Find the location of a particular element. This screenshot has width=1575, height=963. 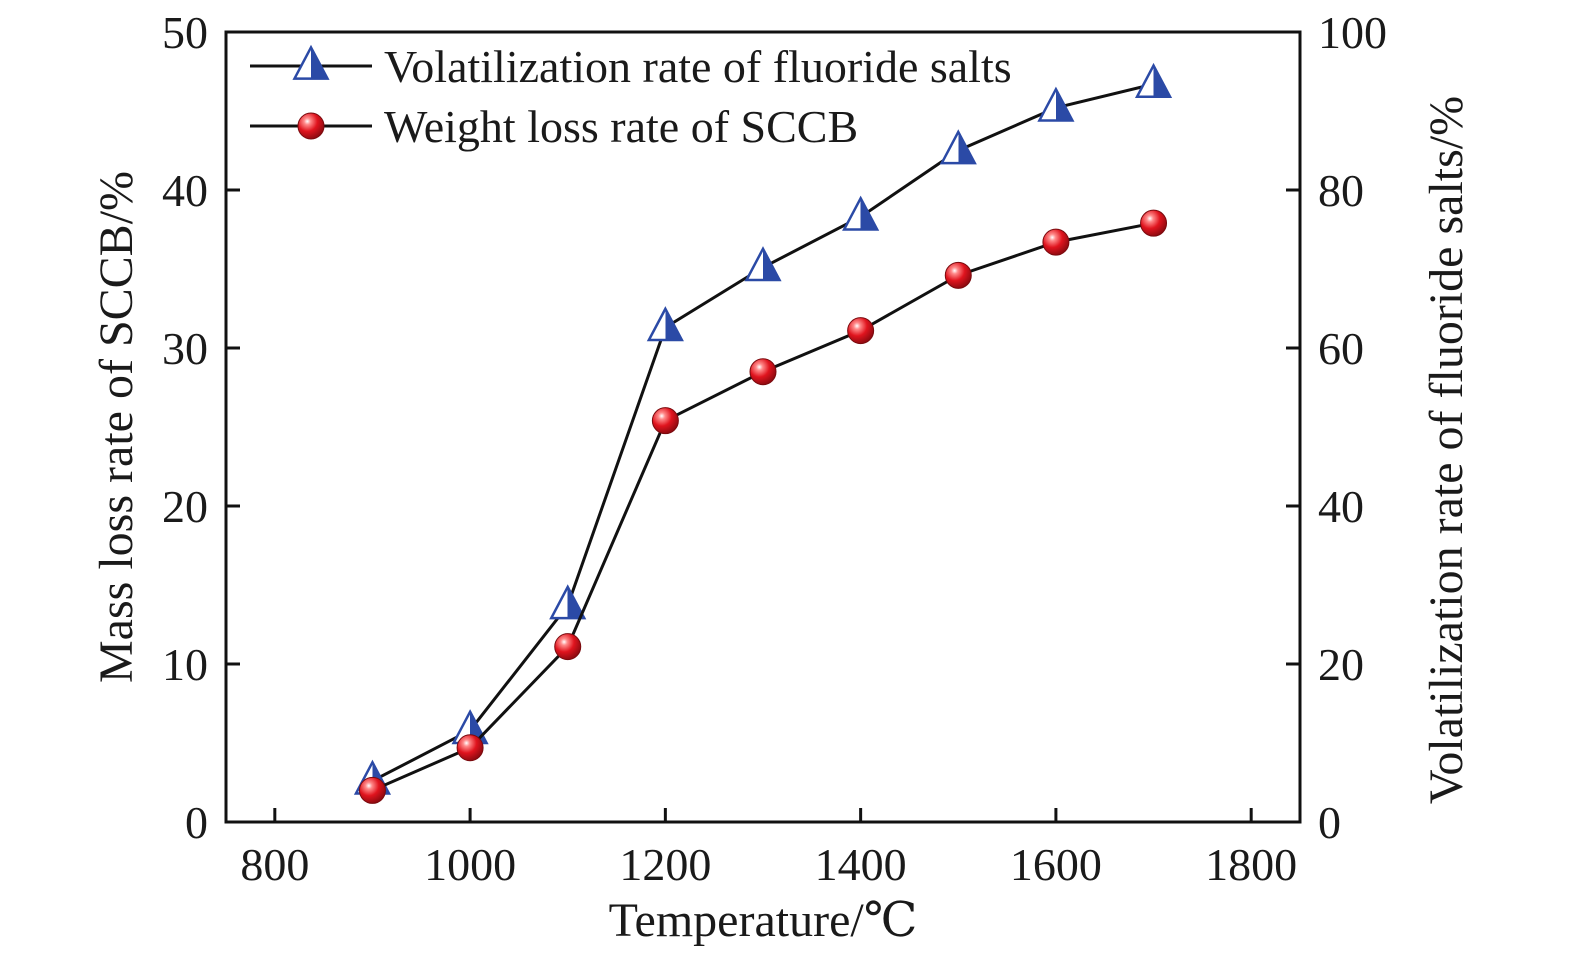

y-left-axis-ticks: 0 10 20 30 40 50 is located at coordinates (201, 427).